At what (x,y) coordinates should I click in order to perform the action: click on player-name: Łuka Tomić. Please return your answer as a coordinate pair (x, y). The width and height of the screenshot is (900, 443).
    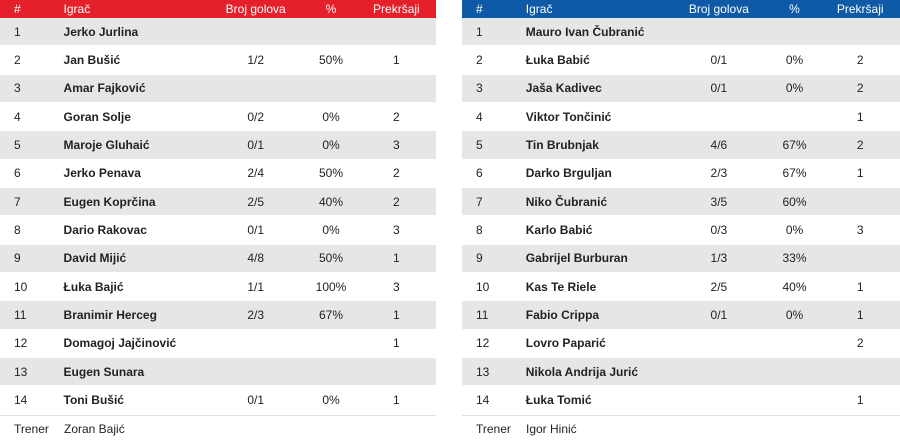
    Looking at the image, I should click on (558, 400).